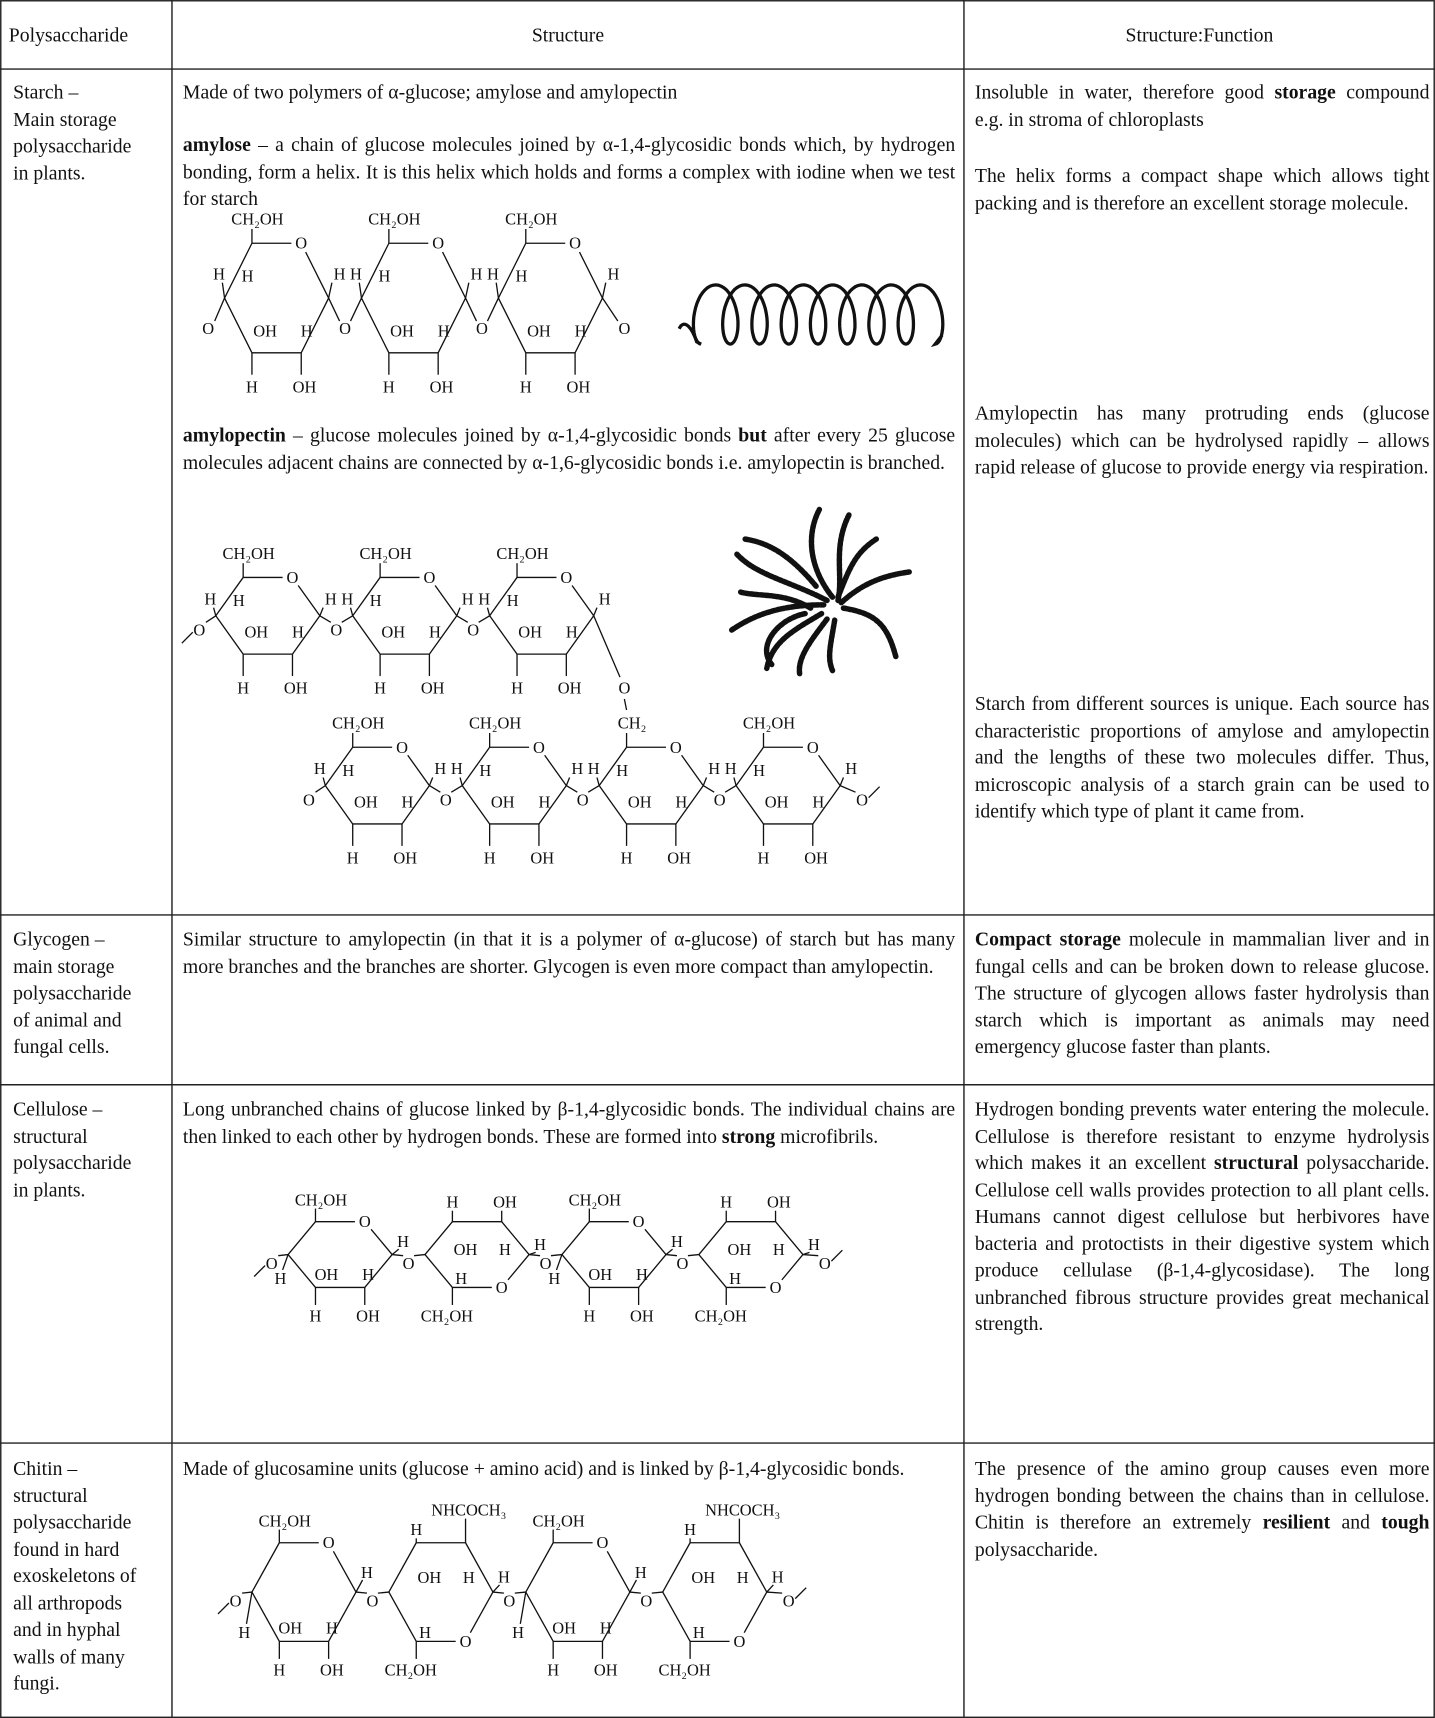 This screenshot has height=1718, width=1435. I want to click on bold-text: resilient, so click(1296, 1521).